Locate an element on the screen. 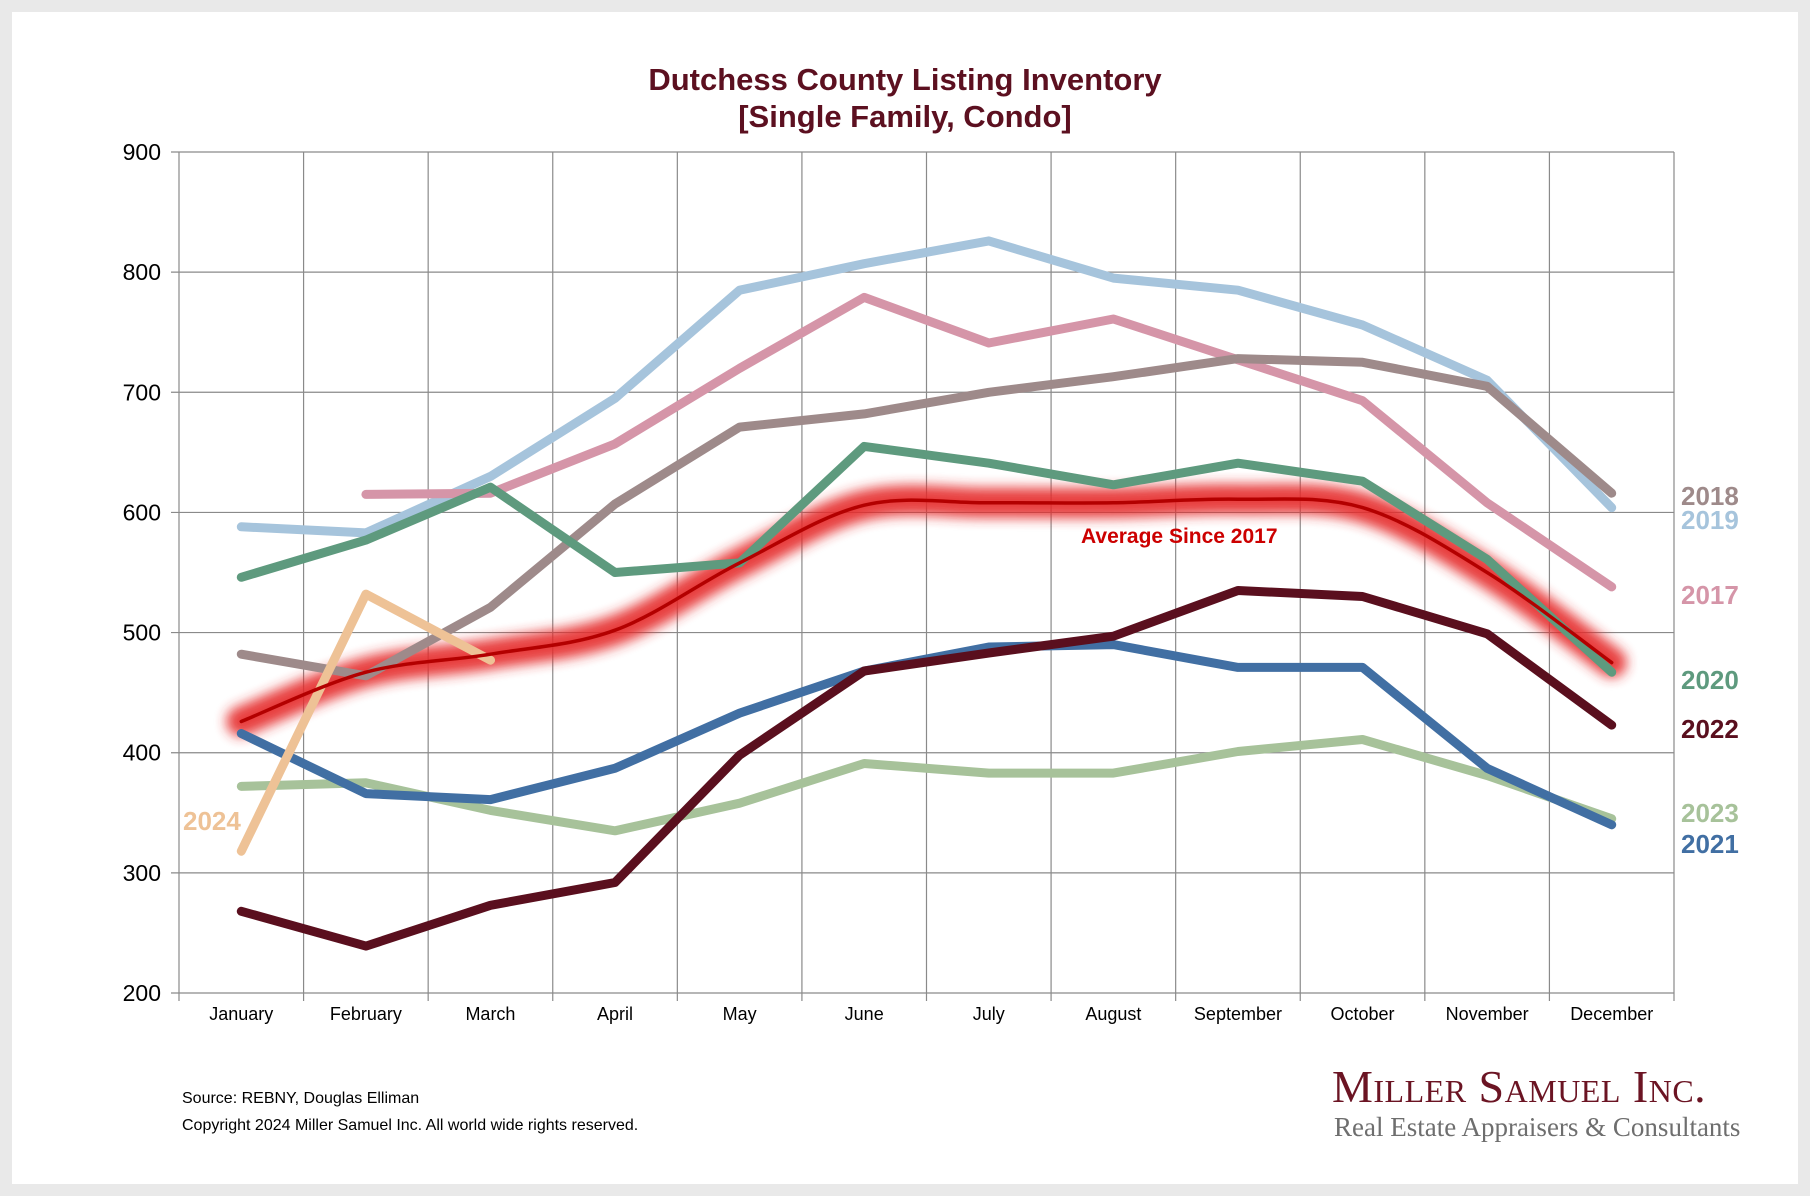 The width and height of the screenshot is (1810, 1196). y-tick-label: 800 is located at coordinates (142, 272).